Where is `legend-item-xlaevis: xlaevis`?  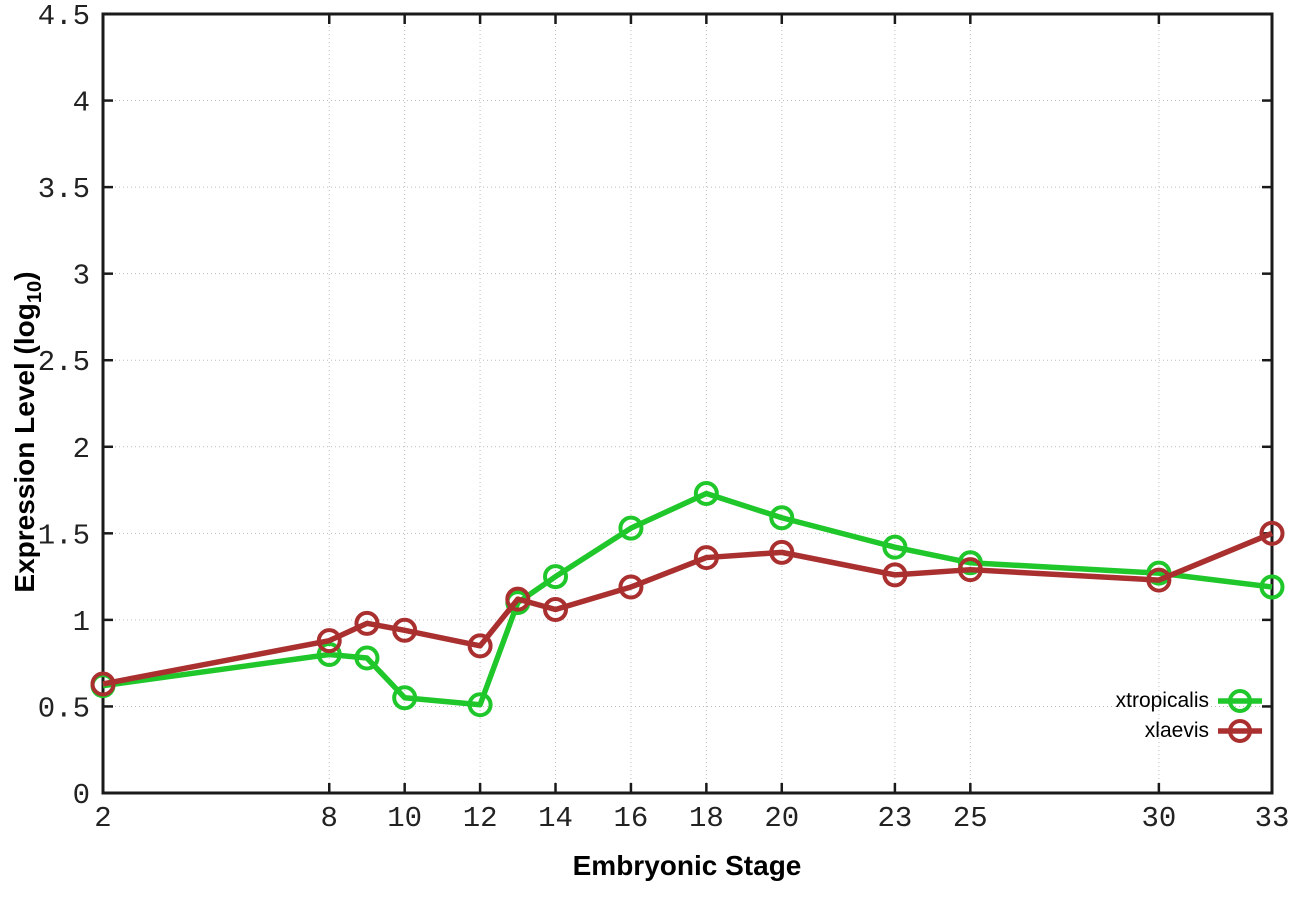 legend-item-xlaevis: xlaevis is located at coordinates (1189, 731).